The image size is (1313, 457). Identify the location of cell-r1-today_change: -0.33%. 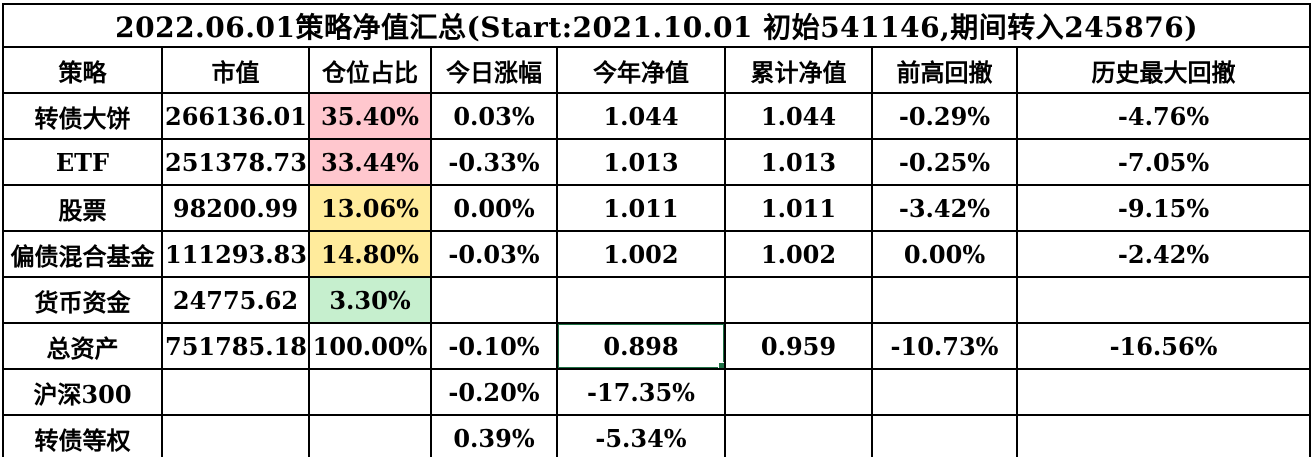
(494, 162).